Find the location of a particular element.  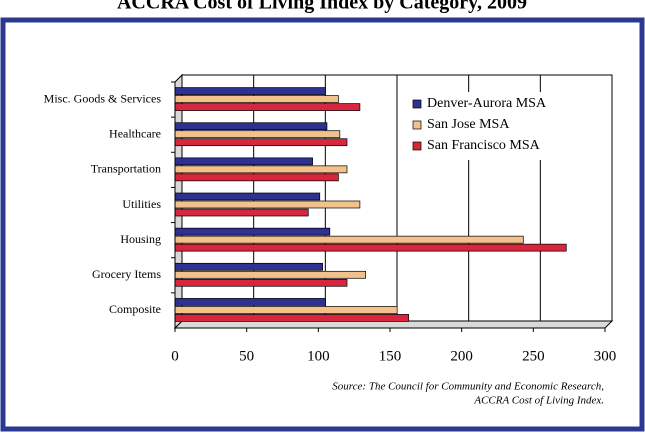

y-tick-label: Healthcare is located at coordinates (135, 133).